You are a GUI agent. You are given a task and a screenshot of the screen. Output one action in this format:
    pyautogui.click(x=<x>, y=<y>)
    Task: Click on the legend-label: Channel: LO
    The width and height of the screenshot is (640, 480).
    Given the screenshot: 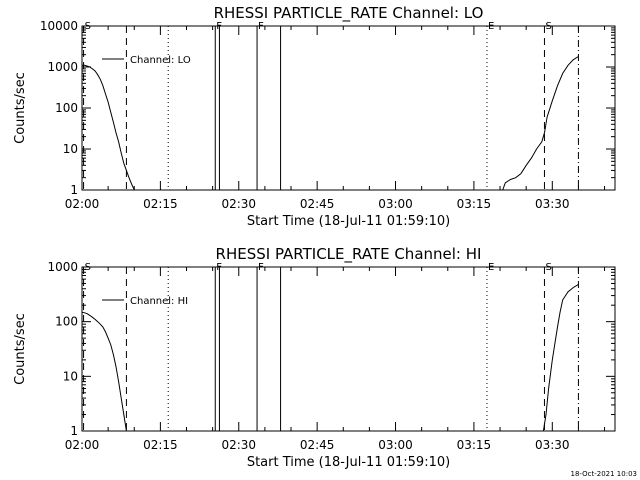 What is the action you would take?
    pyautogui.click(x=160, y=60)
    